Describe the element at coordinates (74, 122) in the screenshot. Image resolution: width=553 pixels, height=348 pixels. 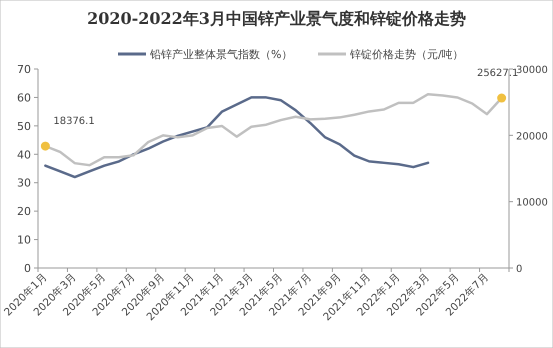
I see `data-label: 18376.1` at that location.